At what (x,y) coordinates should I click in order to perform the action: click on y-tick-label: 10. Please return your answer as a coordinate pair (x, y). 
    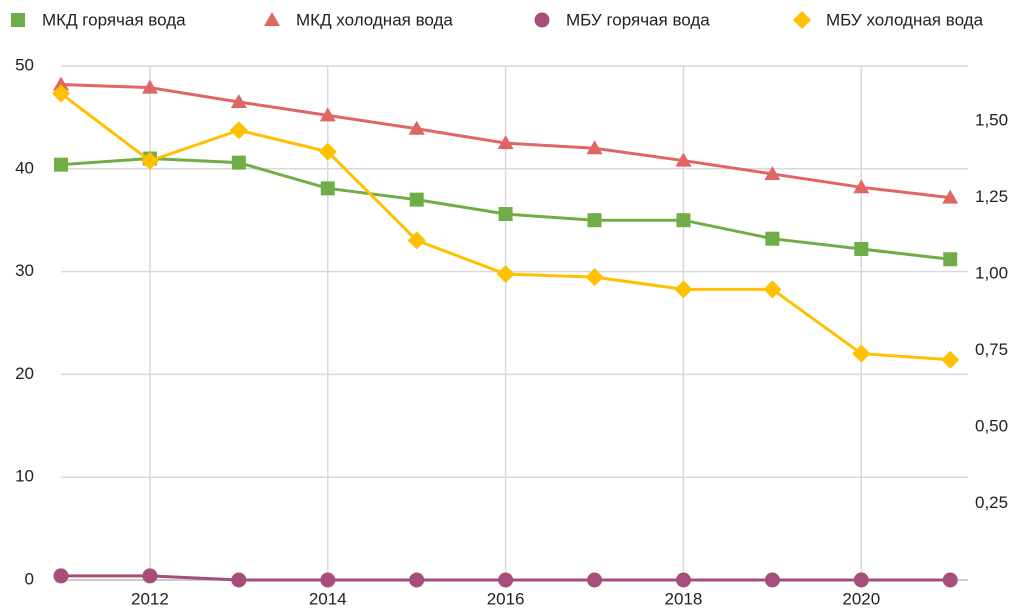
    Looking at the image, I should click on (24, 476).